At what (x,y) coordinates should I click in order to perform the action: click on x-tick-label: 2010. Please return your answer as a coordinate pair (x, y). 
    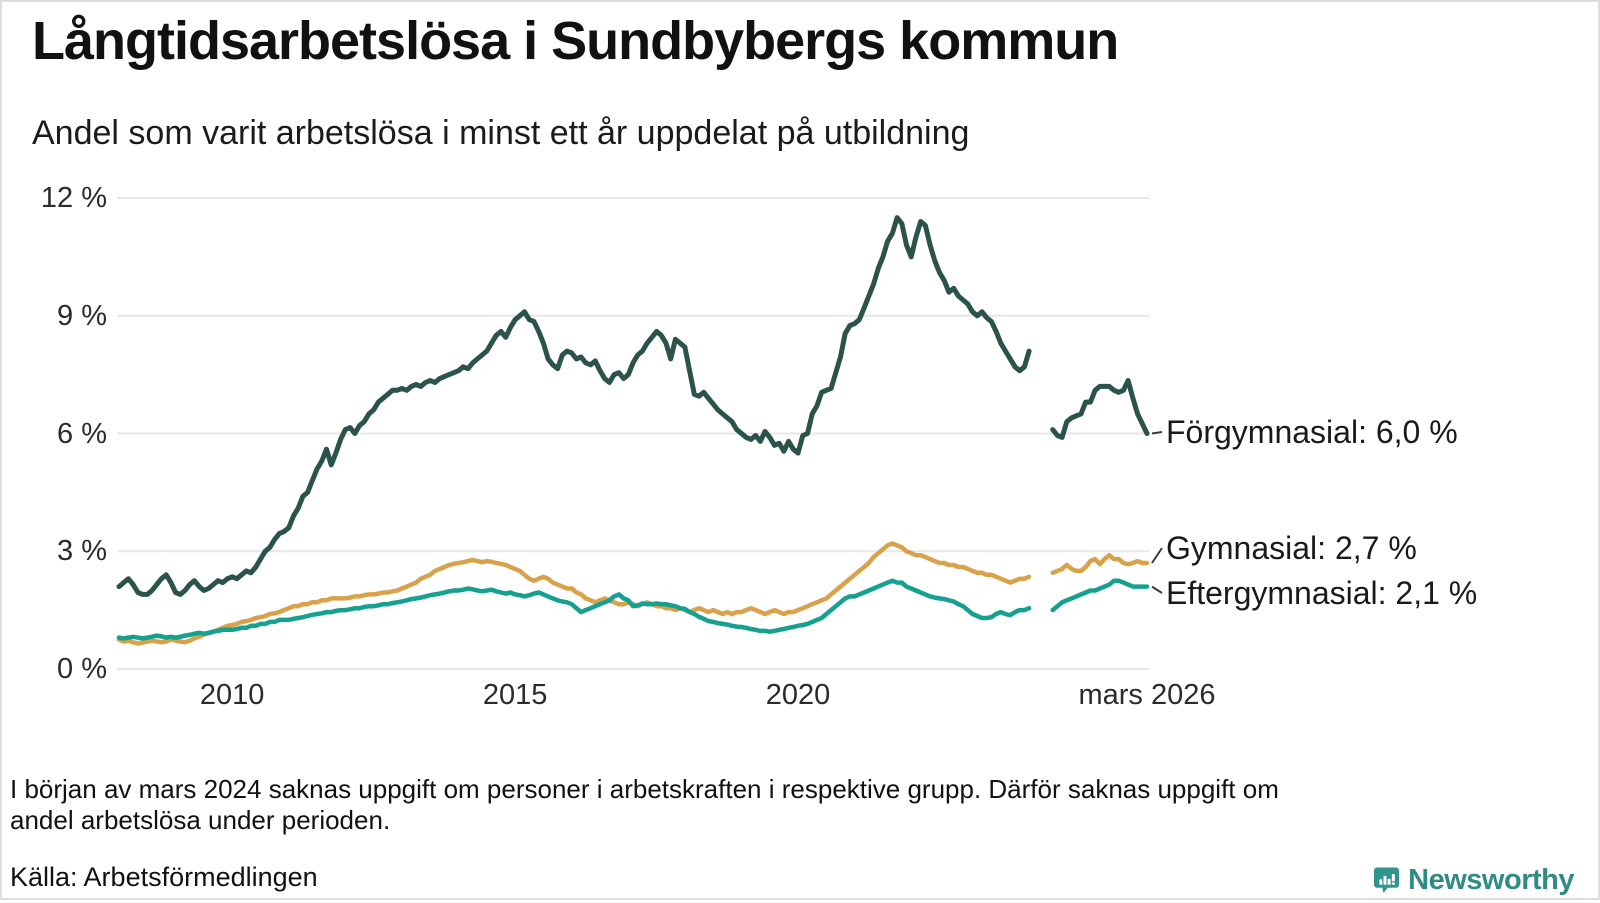
    Looking at the image, I should click on (232, 695).